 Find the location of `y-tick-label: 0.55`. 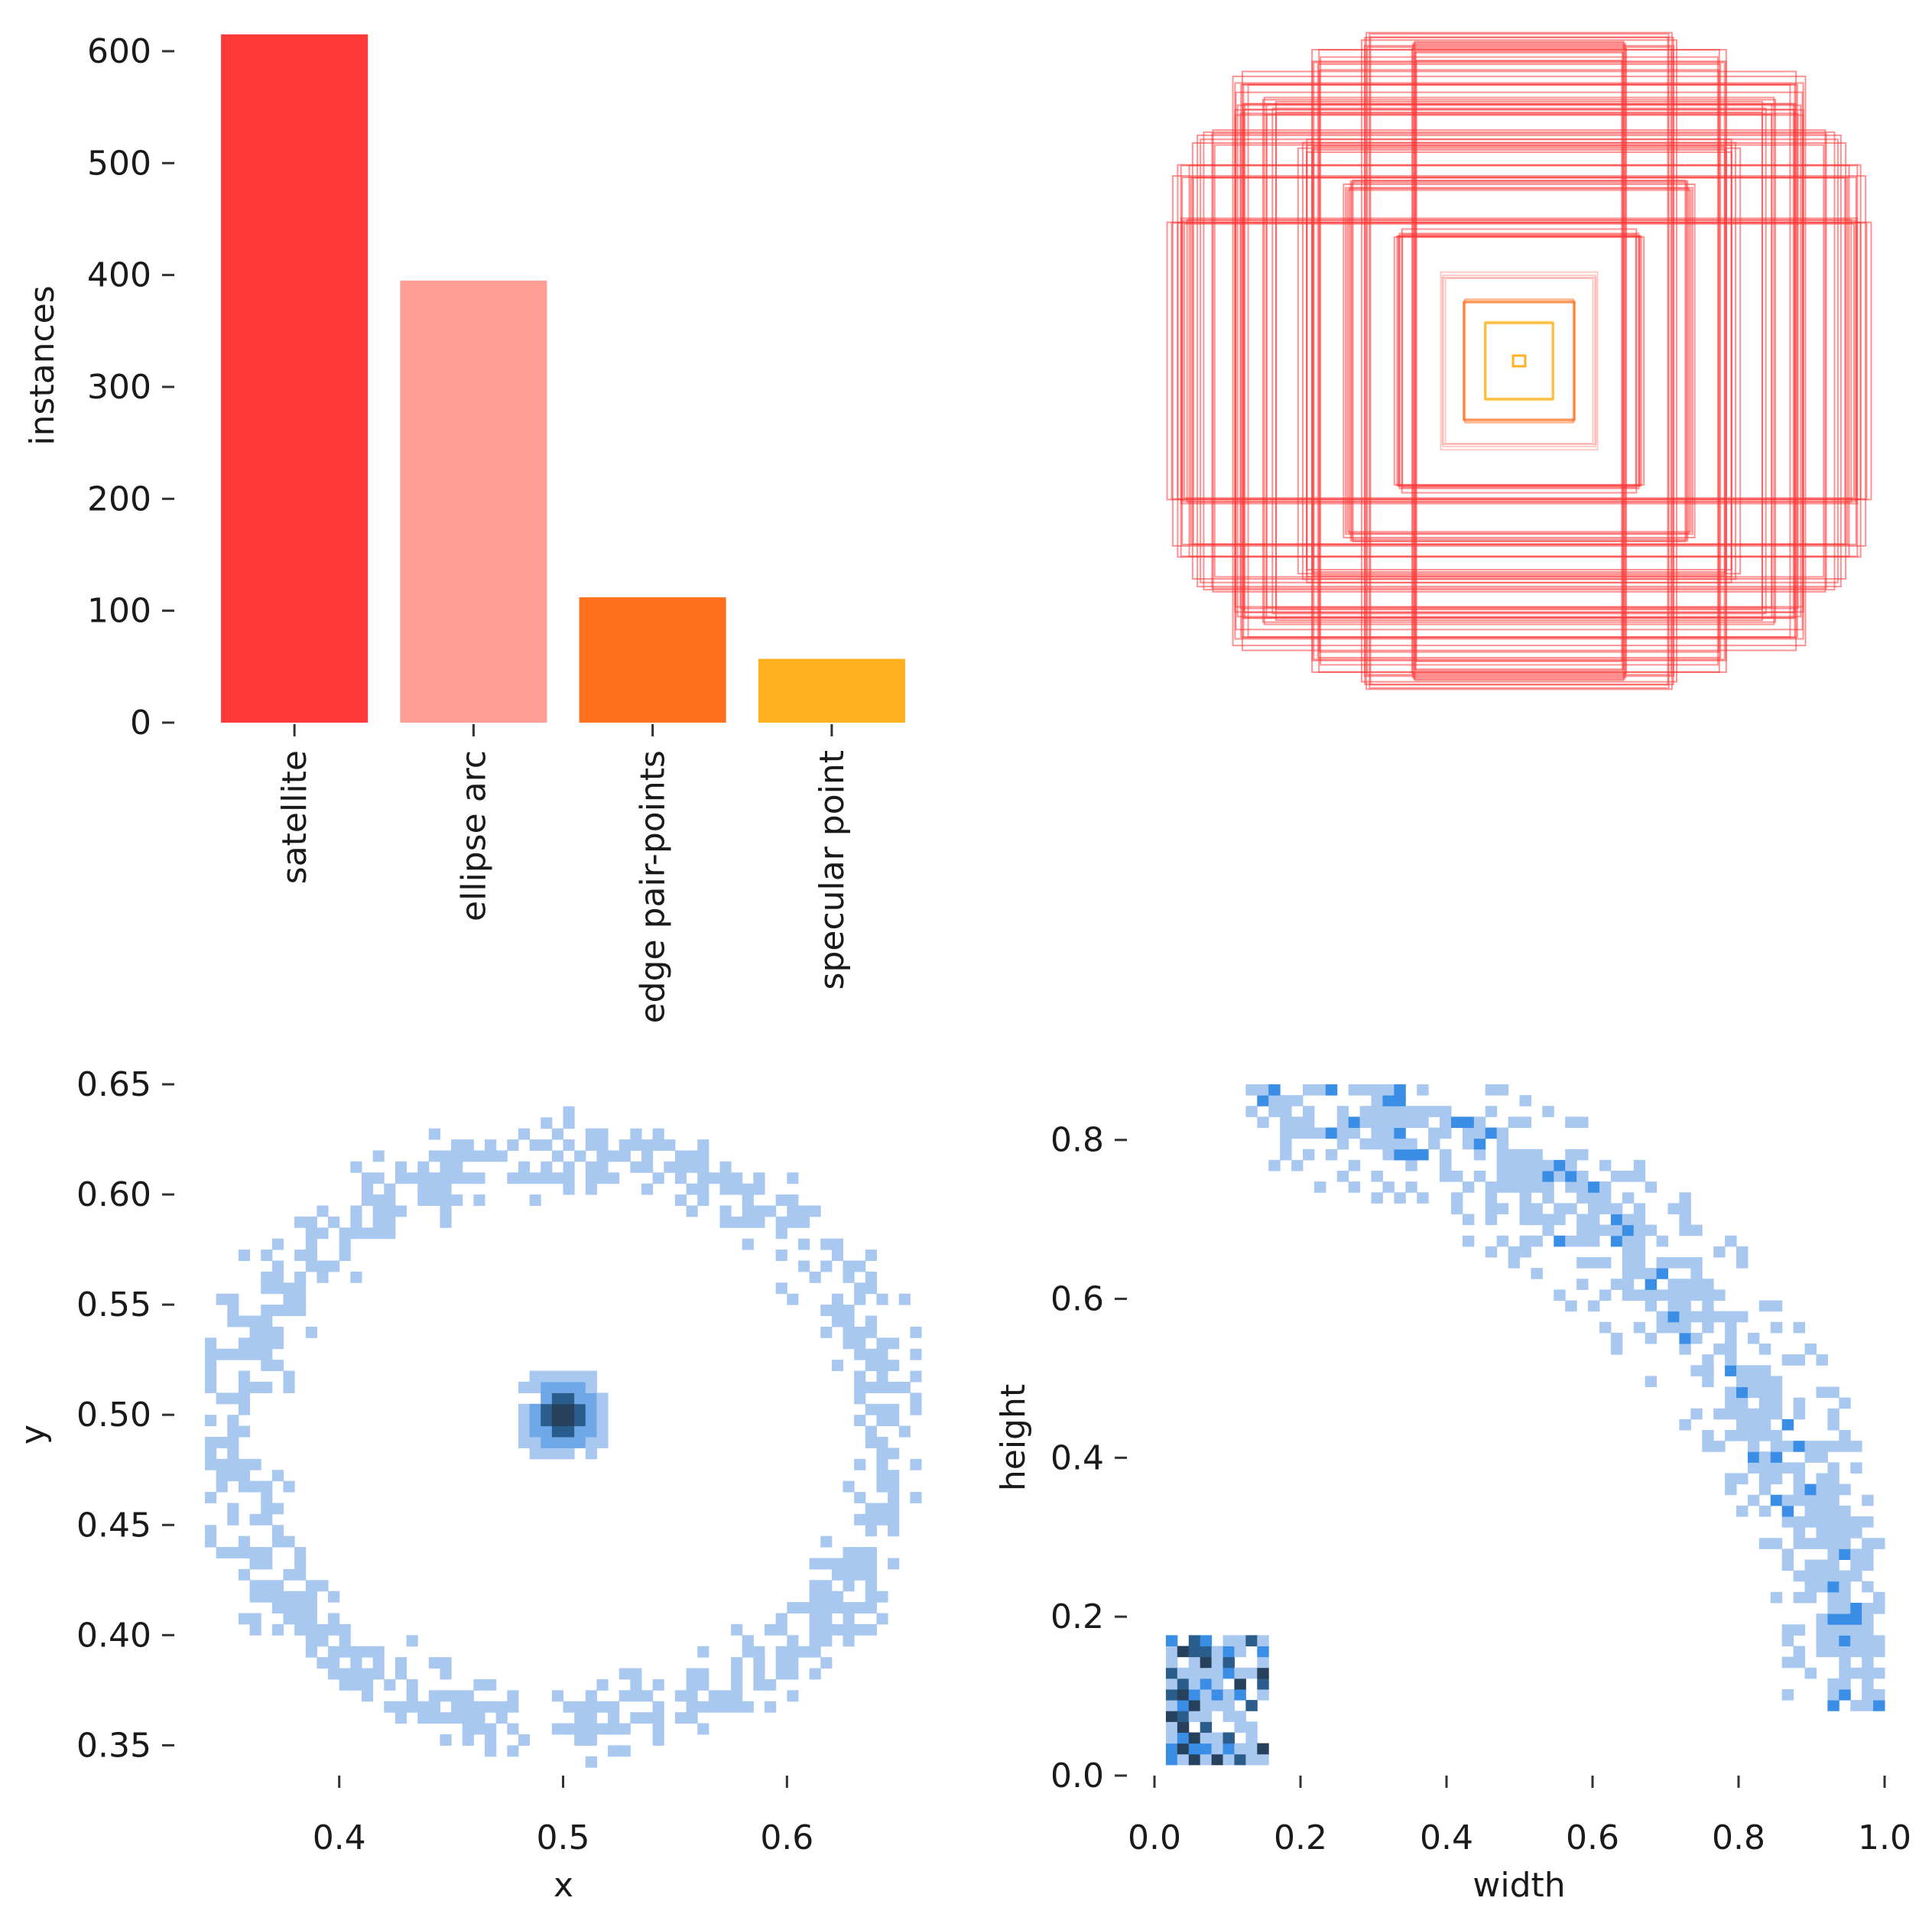

y-tick-label: 0.55 is located at coordinates (113, 1304).